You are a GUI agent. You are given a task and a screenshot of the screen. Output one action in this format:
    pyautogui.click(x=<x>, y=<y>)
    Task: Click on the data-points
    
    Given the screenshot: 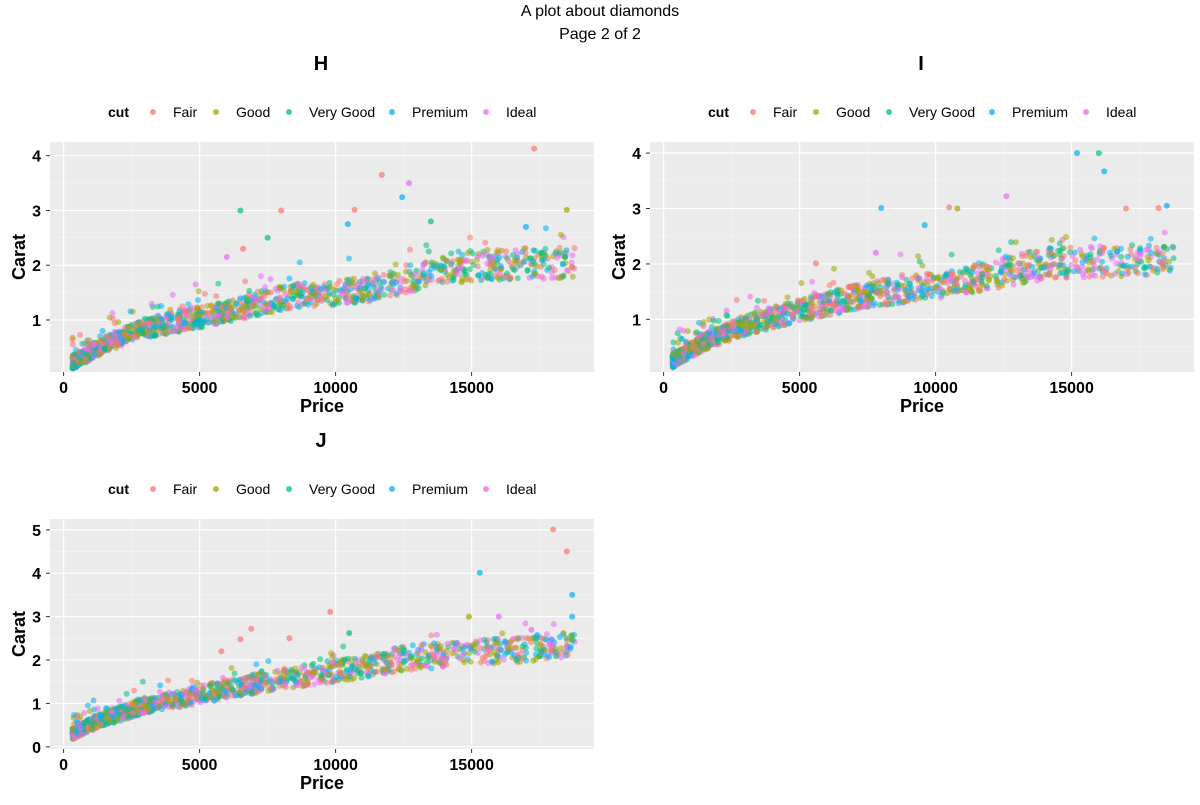 What is the action you would take?
    pyautogui.click(x=923, y=260)
    